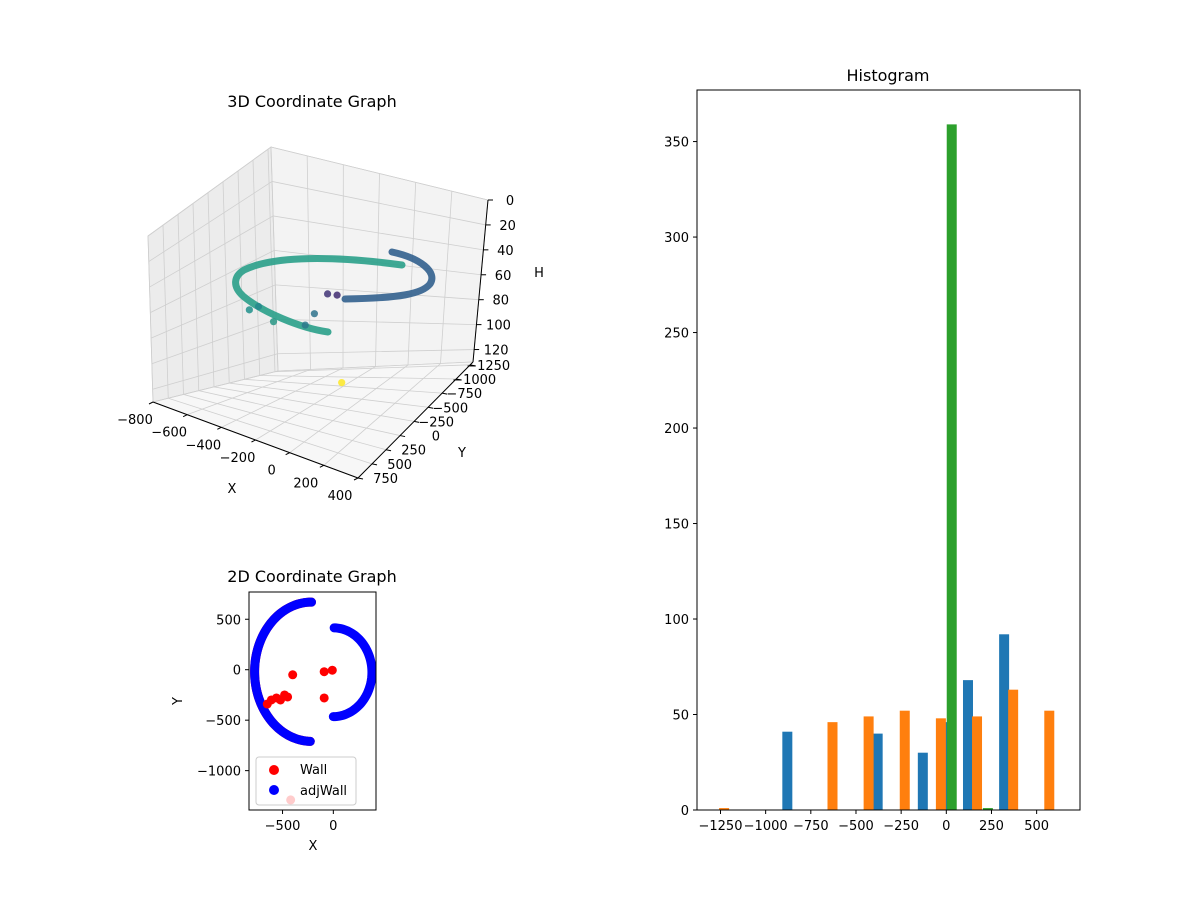 The height and width of the screenshot is (900, 1200). I want to click on z-axis-label-3d: H, so click(539, 273).